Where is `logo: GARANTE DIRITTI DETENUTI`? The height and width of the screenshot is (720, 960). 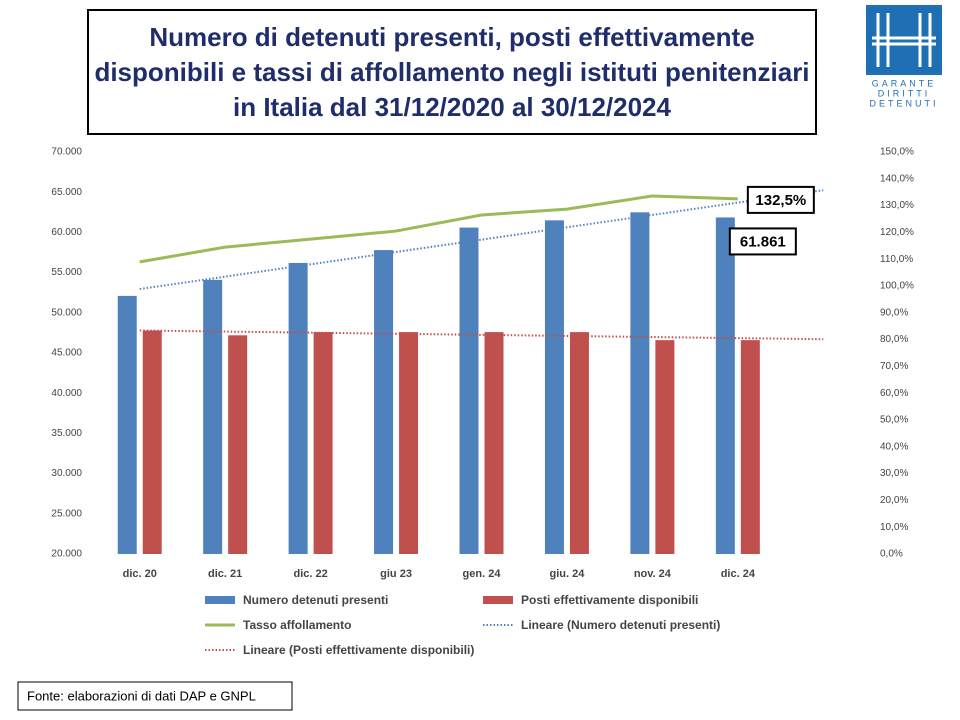
logo: GARANTE DIRITTI DETENUTI is located at coordinates (904, 56).